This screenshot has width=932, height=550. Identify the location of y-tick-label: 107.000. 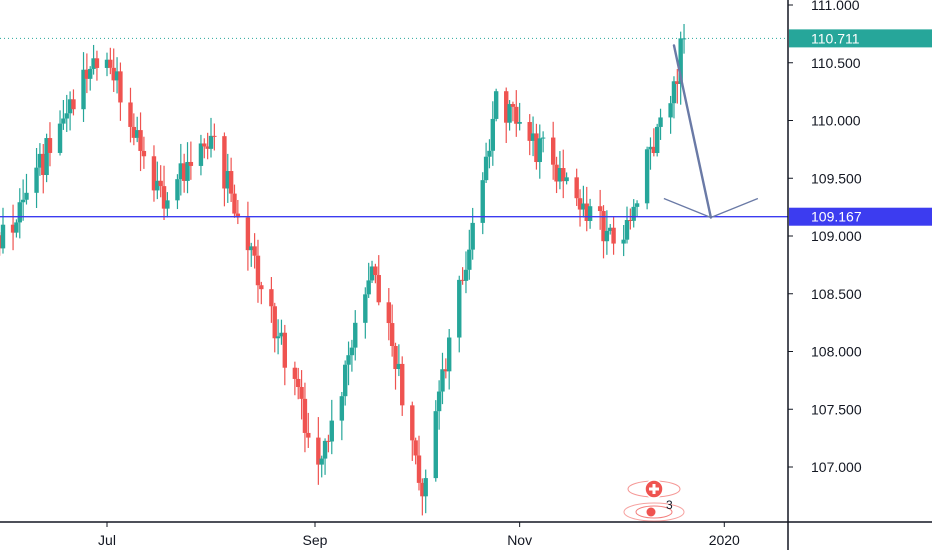
(836, 467).